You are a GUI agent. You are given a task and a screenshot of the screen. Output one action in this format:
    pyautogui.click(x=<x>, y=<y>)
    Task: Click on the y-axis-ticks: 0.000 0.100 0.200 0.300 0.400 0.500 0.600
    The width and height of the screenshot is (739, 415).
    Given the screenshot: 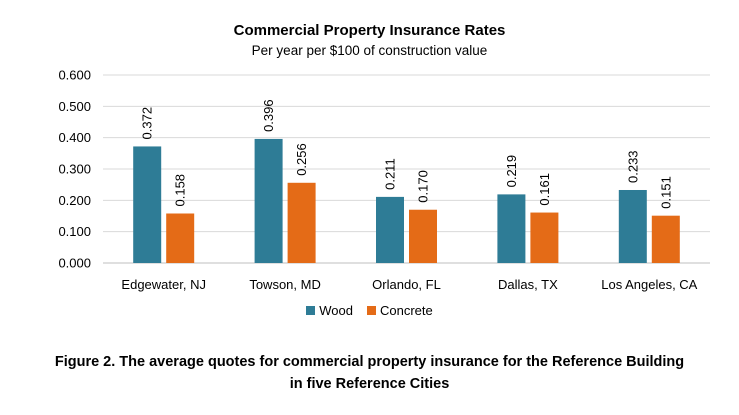 What is the action you would take?
    pyautogui.click(x=74, y=169)
    